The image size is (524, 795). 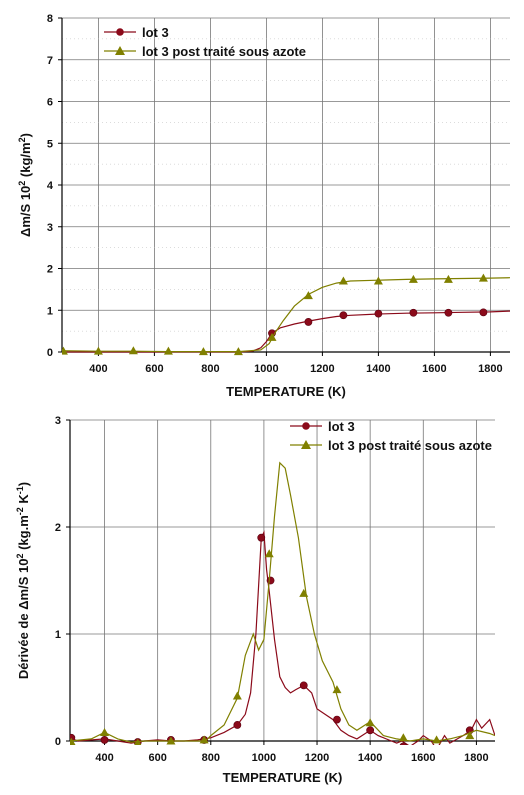 What do you see at coordinates (23, 534) in the screenshot?
I see `y-axis-title-part: (kg.m` at bounding box center [23, 534].